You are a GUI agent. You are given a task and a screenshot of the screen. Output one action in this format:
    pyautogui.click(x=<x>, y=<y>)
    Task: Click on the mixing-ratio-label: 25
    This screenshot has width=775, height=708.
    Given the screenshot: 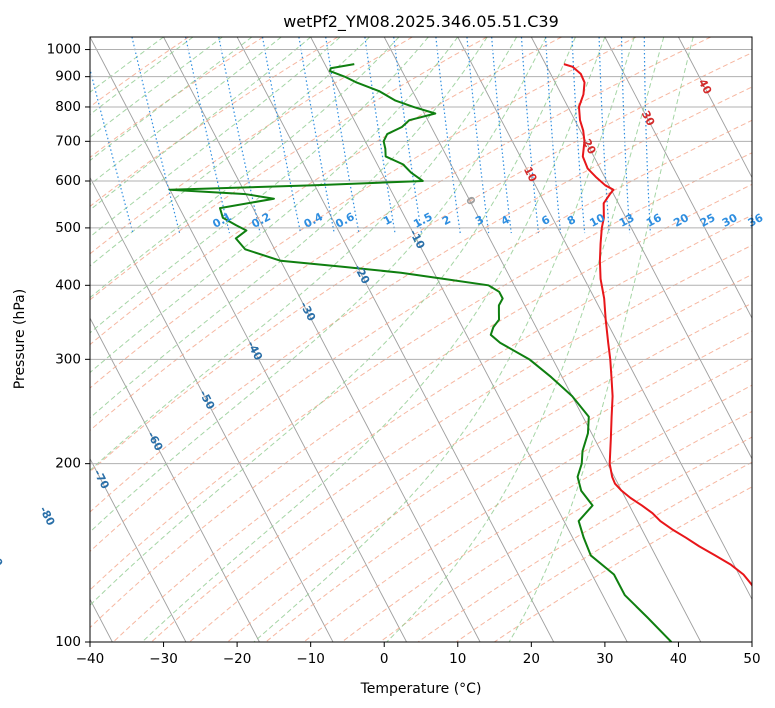 What is the action you would take?
    pyautogui.click(x=708, y=220)
    